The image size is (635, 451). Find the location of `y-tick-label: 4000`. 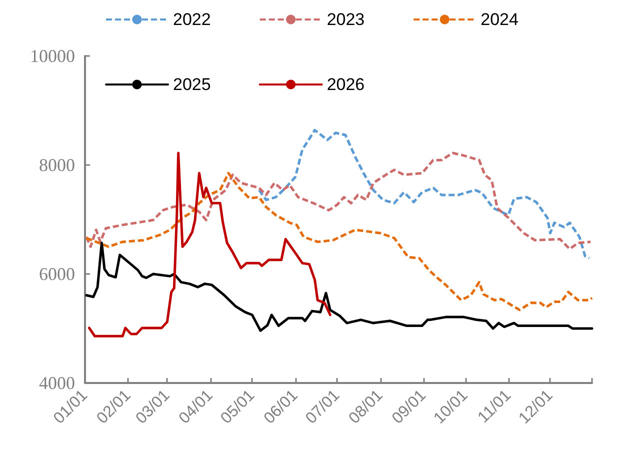

y-tick-label: 4000 is located at coordinates (57, 383).